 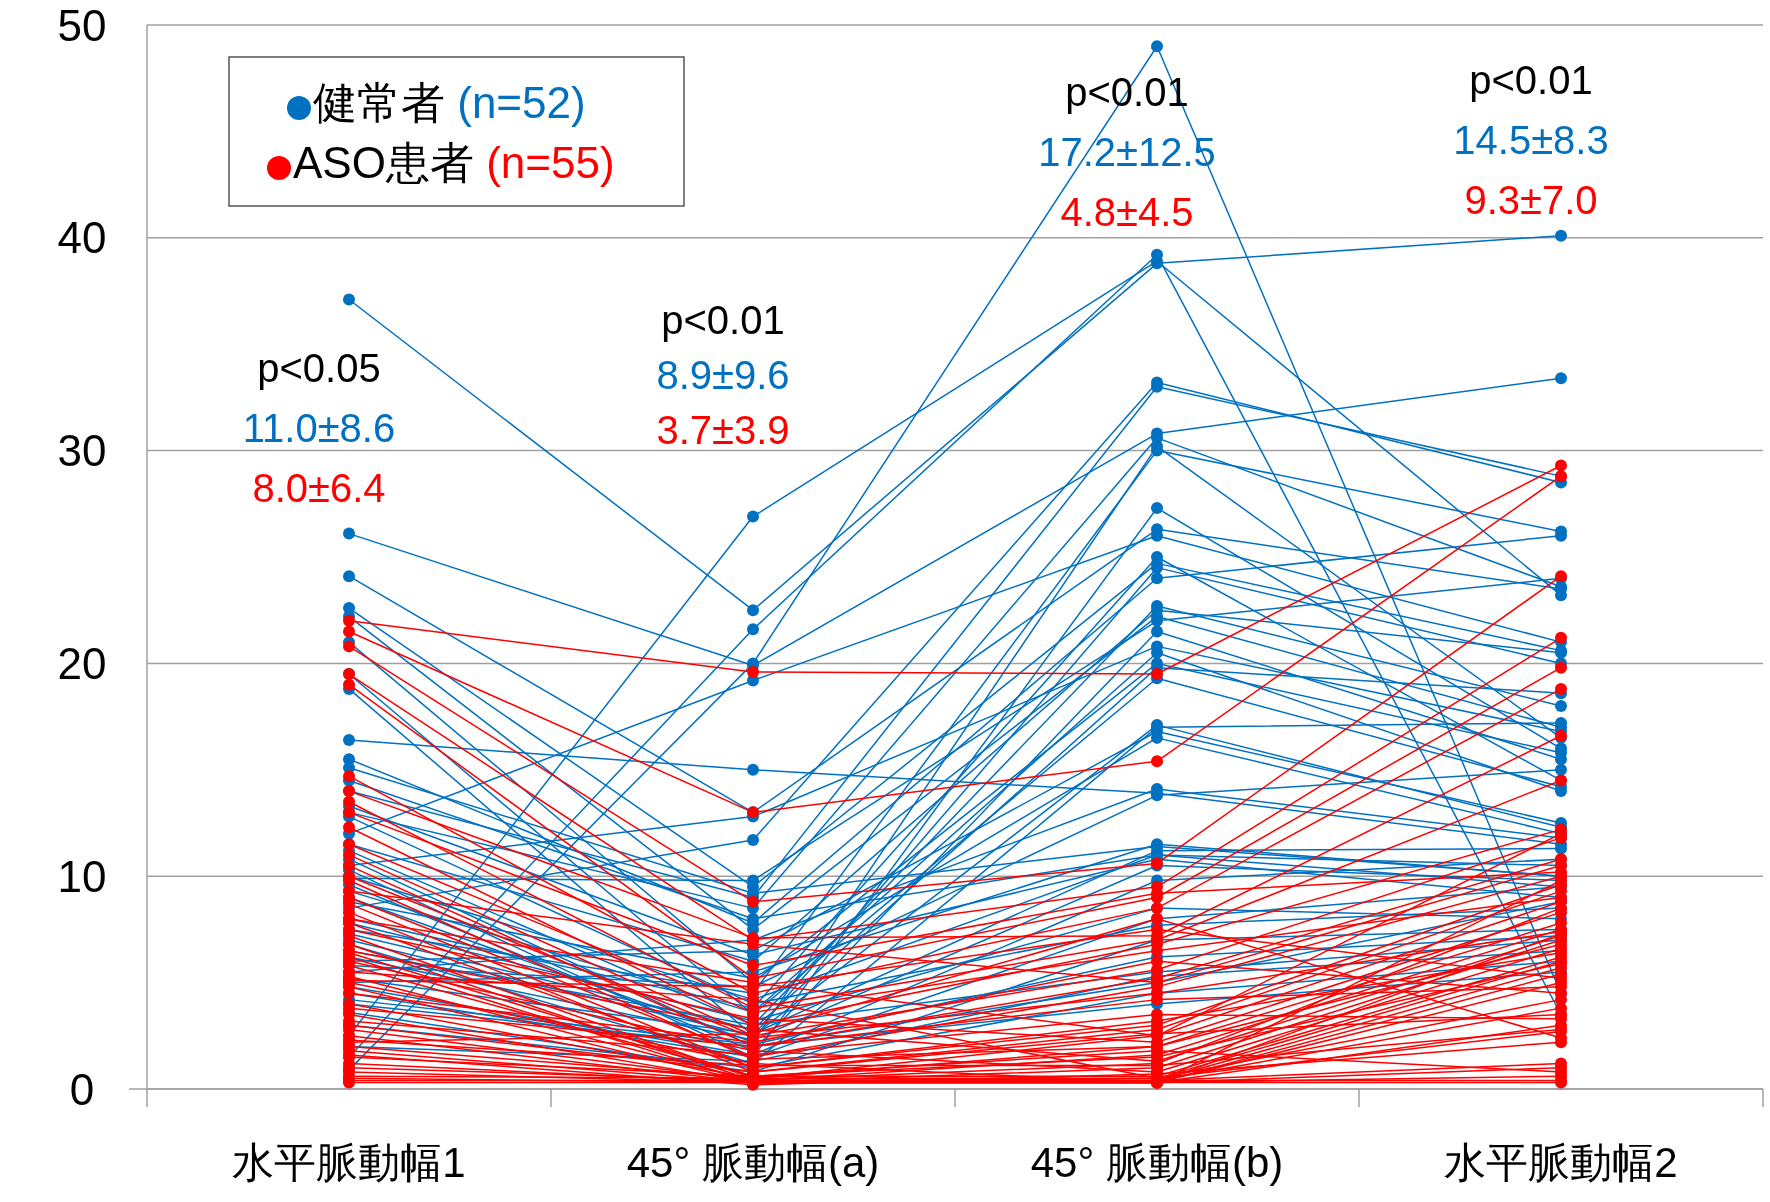 I want to click on annotation: 8.9±9.6, so click(x=723, y=375).